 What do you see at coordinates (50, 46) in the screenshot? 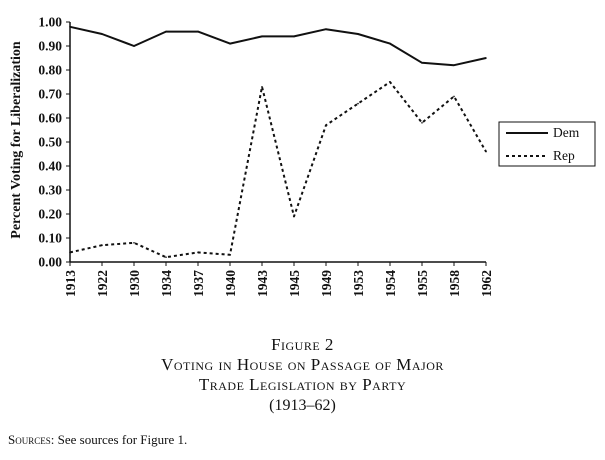
I see `y-tick-label: 0.90` at bounding box center [50, 46].